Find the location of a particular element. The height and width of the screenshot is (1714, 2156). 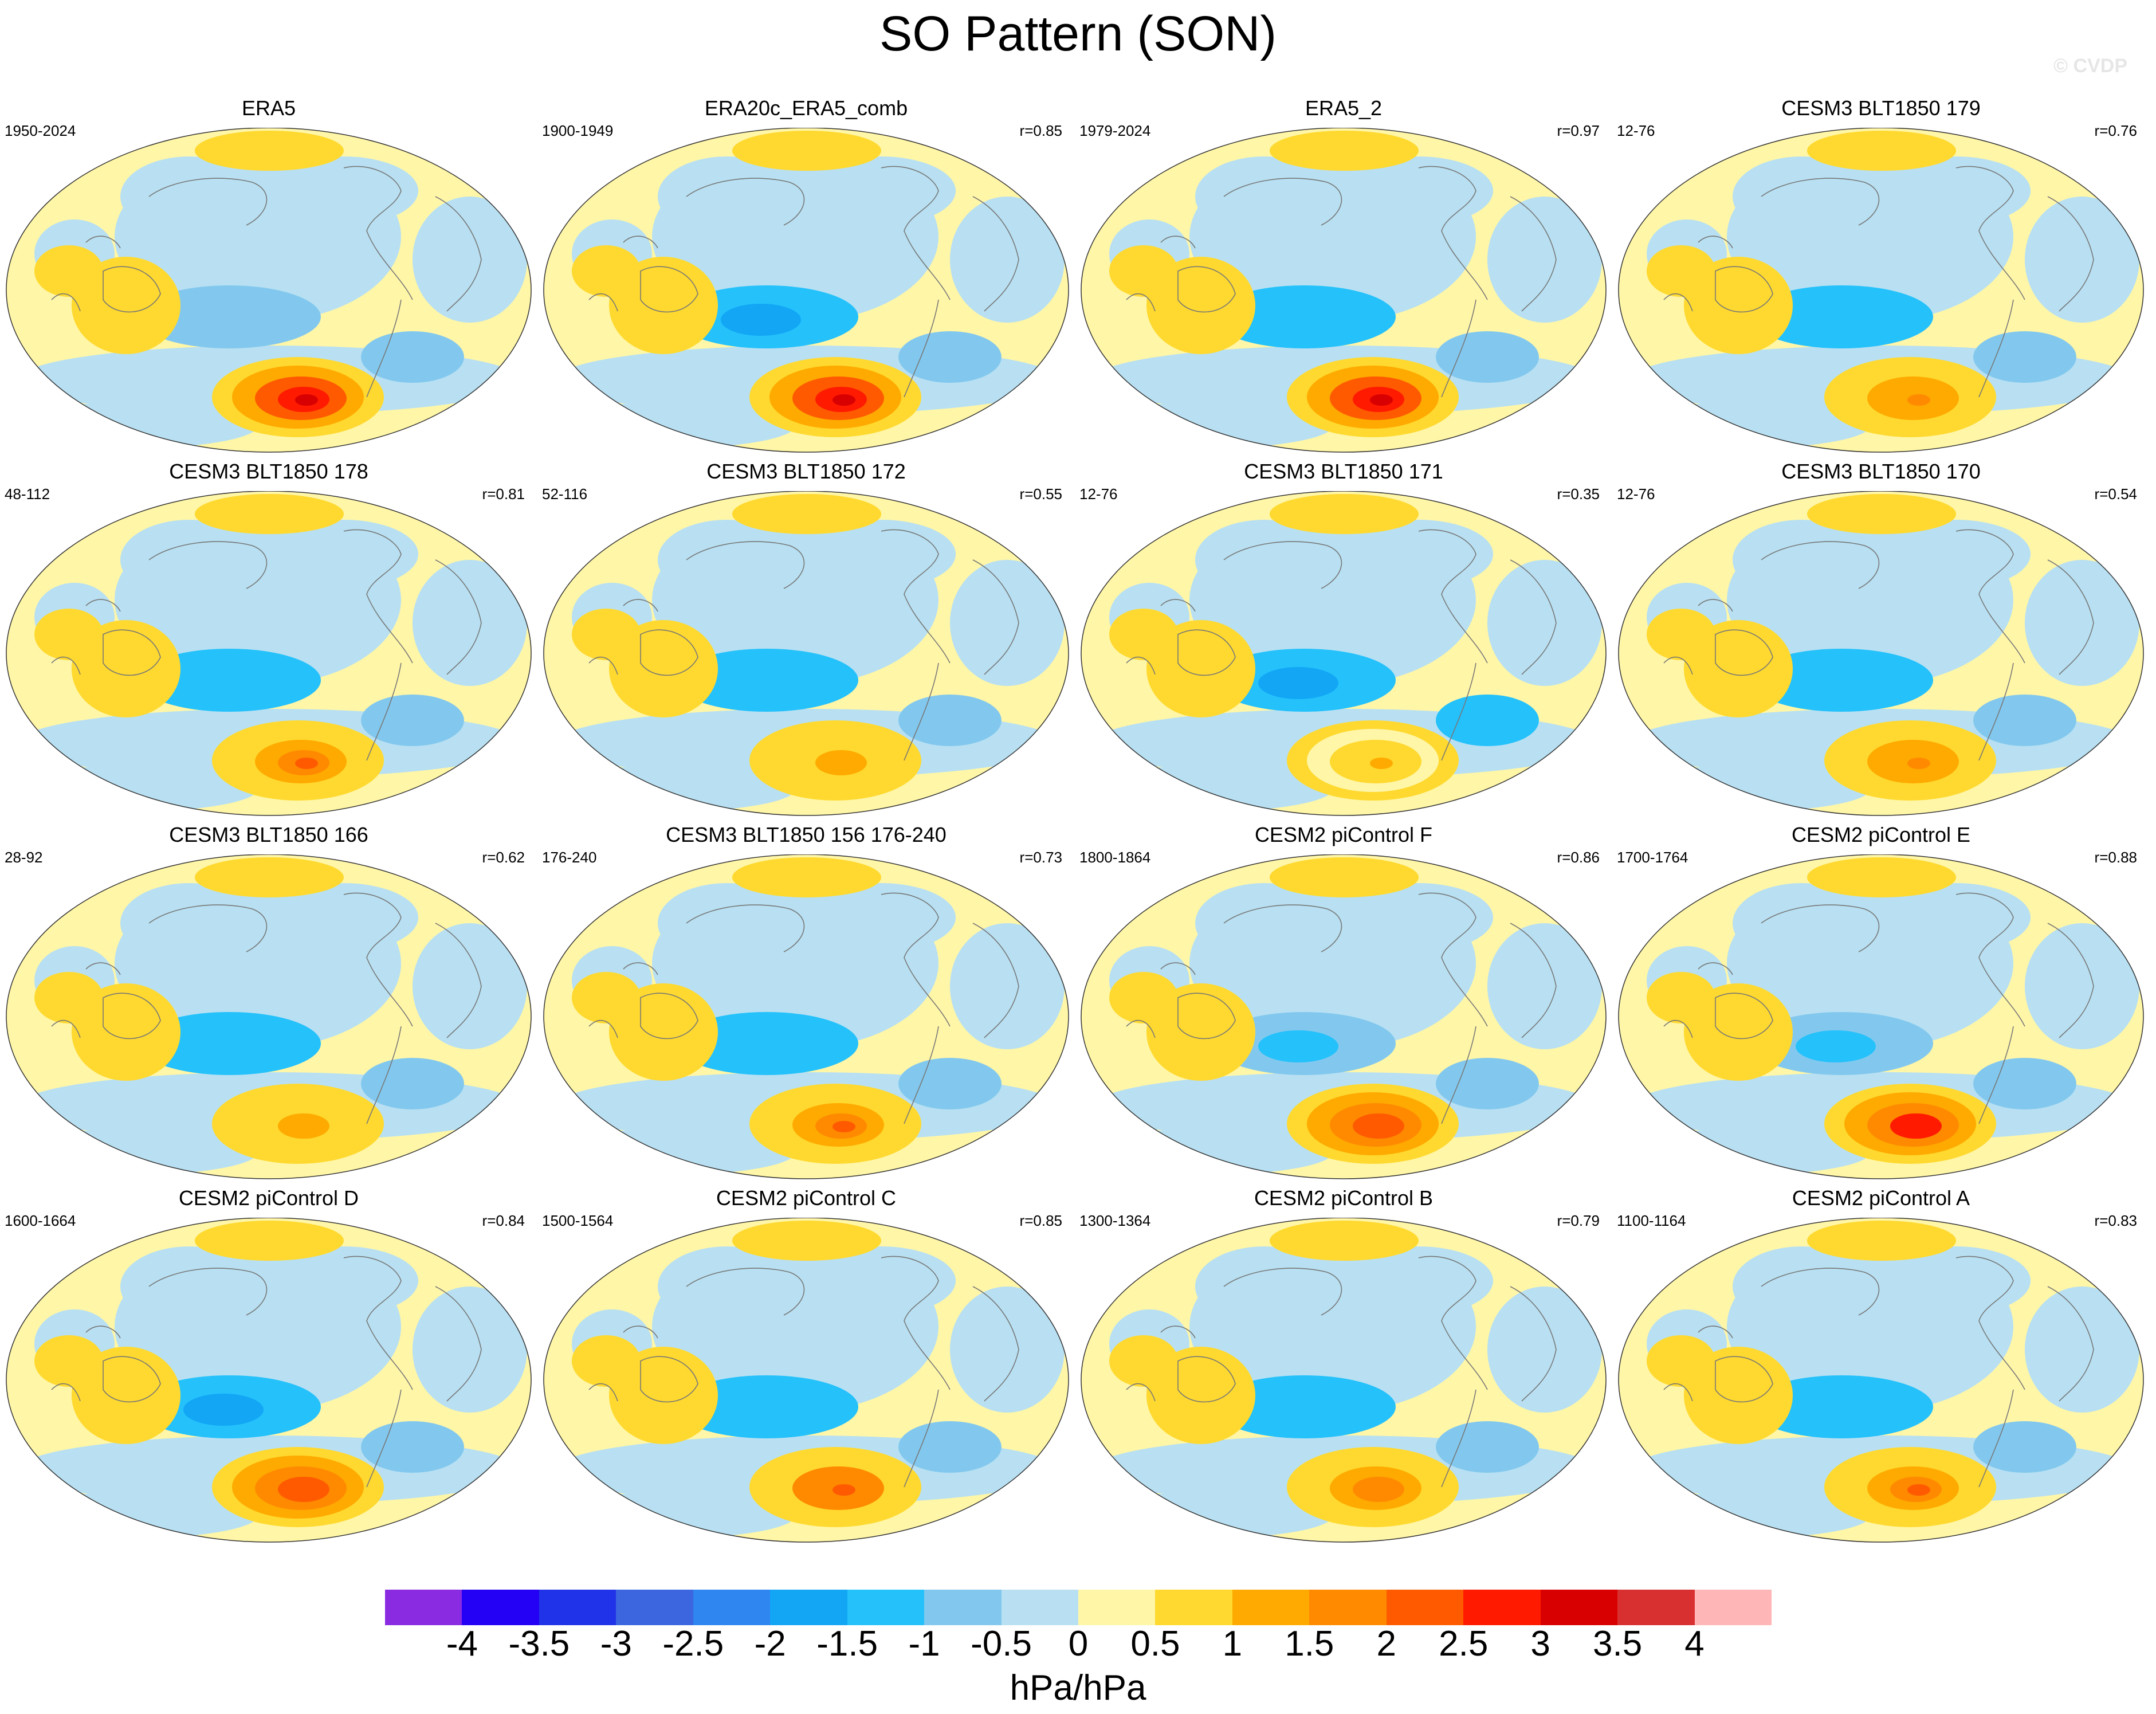

panel-title: CESM2 piControl C is located at coordinates (806, 1198).